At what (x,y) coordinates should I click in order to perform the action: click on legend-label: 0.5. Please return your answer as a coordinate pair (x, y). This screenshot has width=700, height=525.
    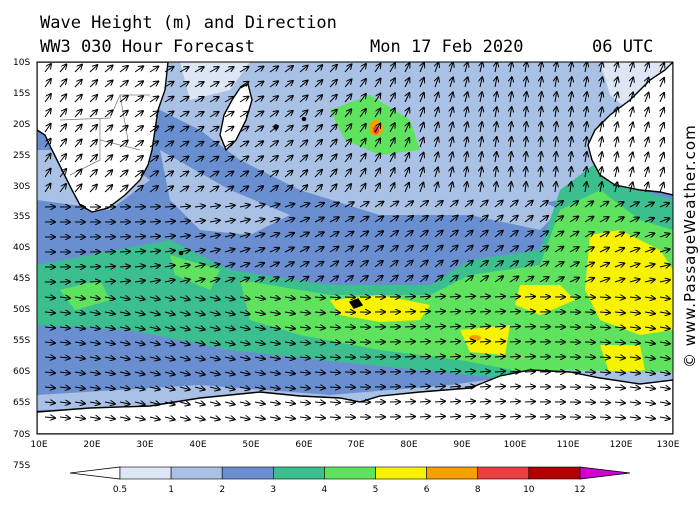
    Looking at the image, I should click on (120, 490).